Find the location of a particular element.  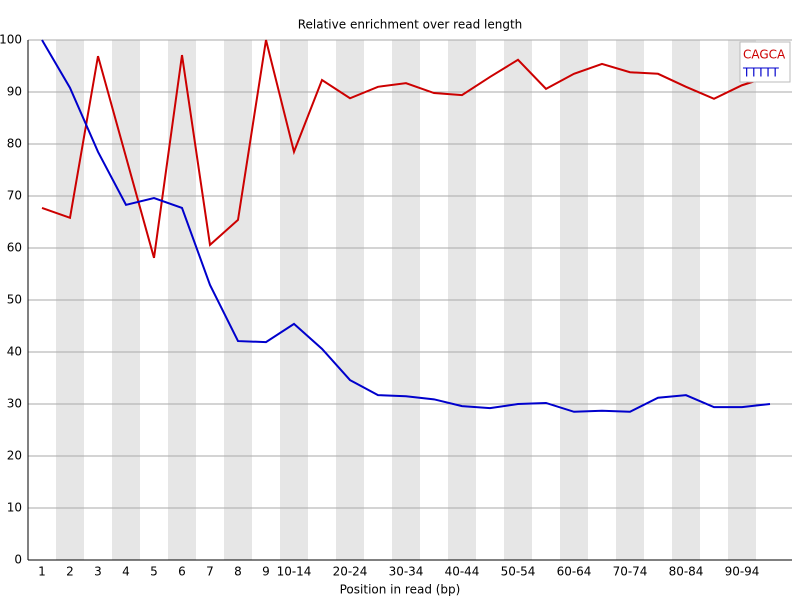

x-tick-label: 10-14 is located at coordinates (294, 572).